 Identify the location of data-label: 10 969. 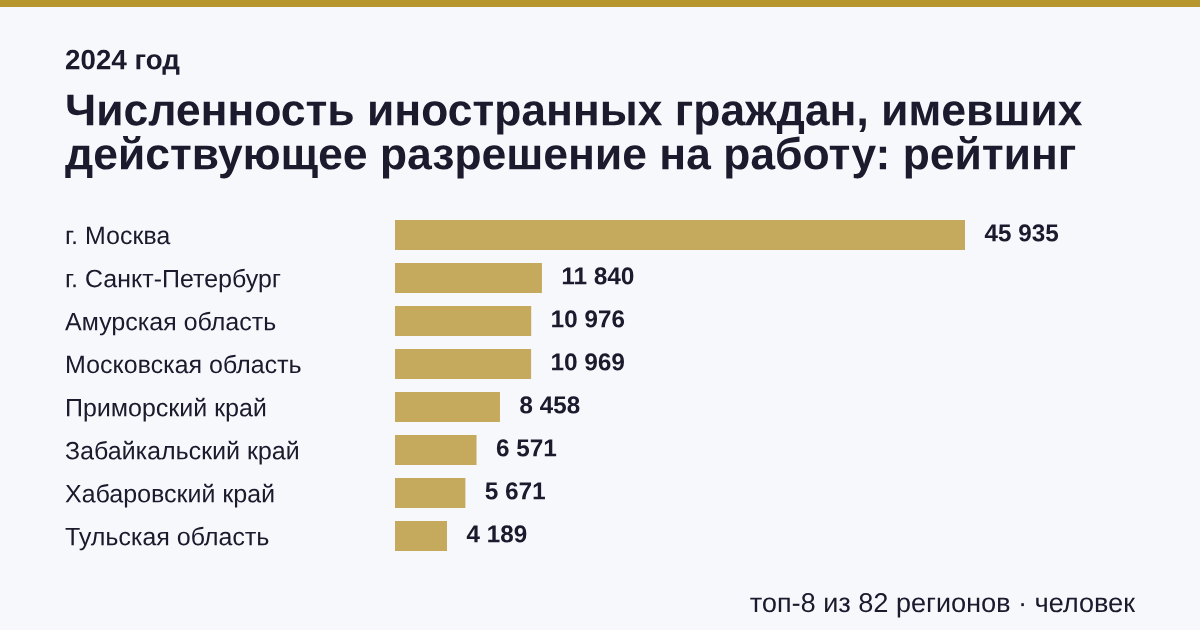
(588, 362).